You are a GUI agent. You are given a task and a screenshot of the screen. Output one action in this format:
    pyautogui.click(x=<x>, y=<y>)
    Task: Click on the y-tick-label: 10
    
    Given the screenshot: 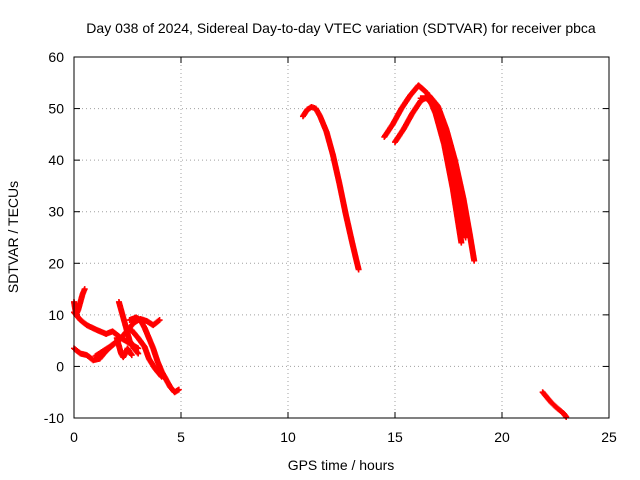 What is the action you would take?
    pyautogui.click(x=56, y=315)
    